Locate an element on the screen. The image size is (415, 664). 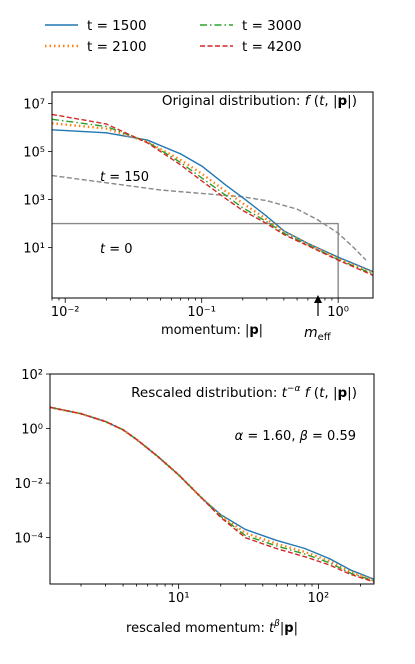
x-tick-label: 10⁰ is located at coordinates (338, 312).